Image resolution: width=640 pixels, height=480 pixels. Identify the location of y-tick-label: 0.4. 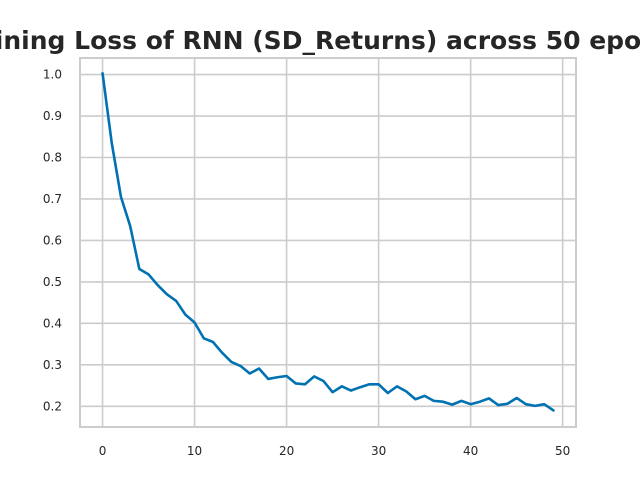
(52, 323).